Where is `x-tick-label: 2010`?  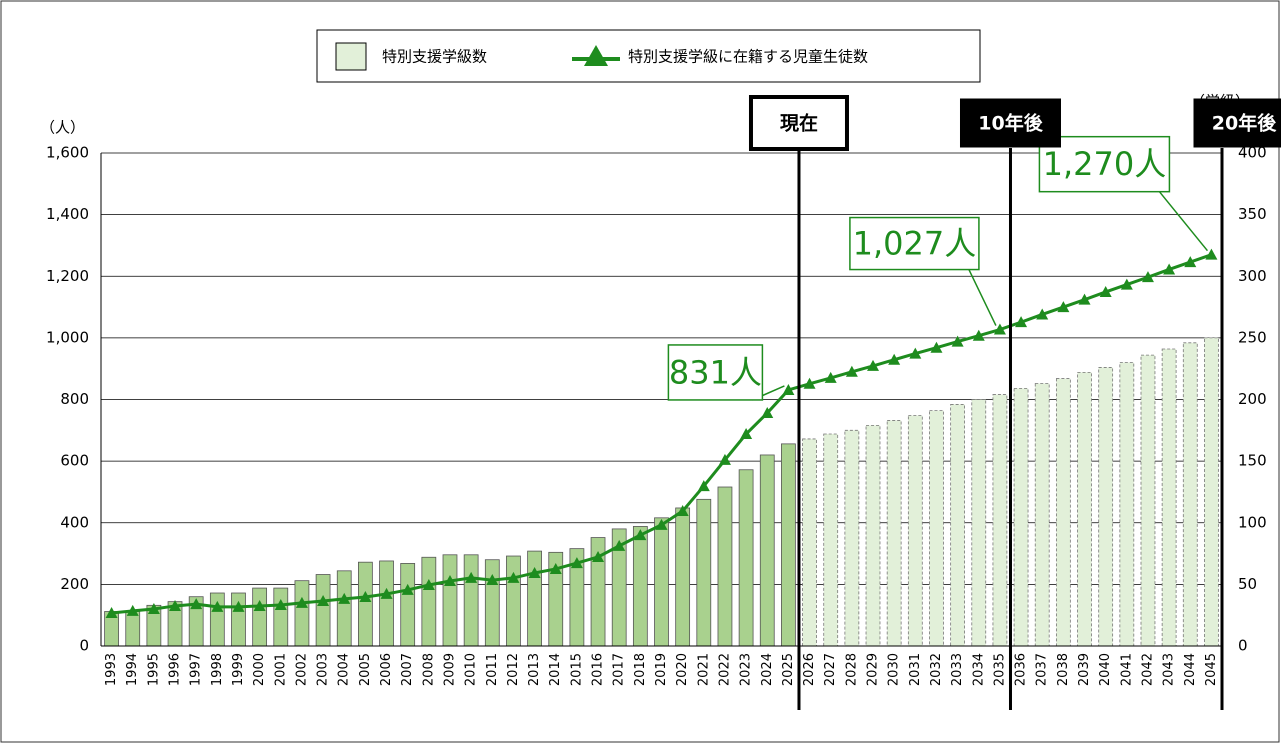
x-tick-label: 2010 is located at coordinates (471, 669).